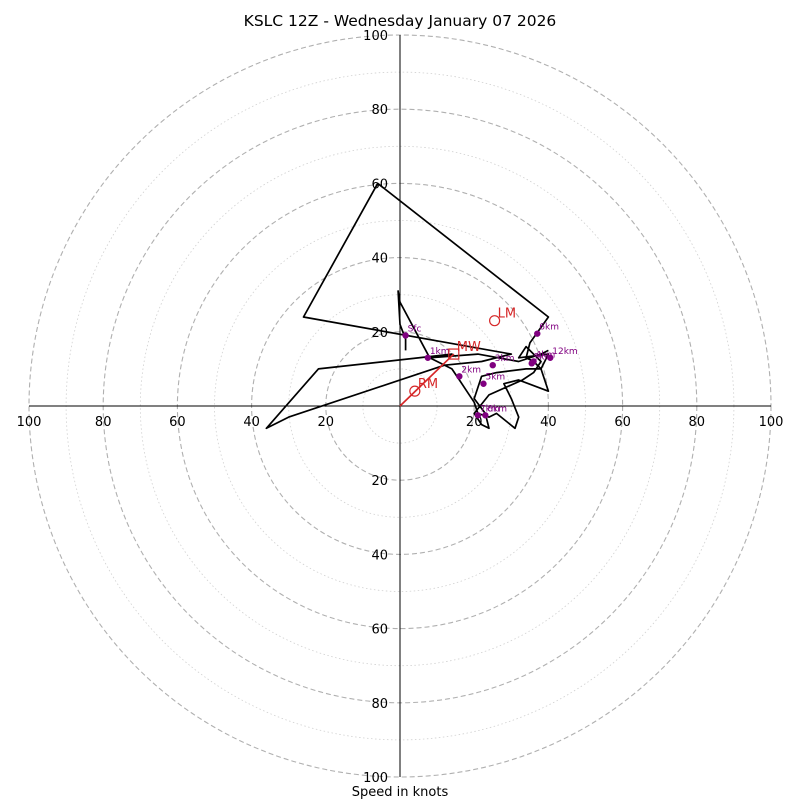  I want to click on storm-motion-markers: LM MW RM, so click(462, 352).